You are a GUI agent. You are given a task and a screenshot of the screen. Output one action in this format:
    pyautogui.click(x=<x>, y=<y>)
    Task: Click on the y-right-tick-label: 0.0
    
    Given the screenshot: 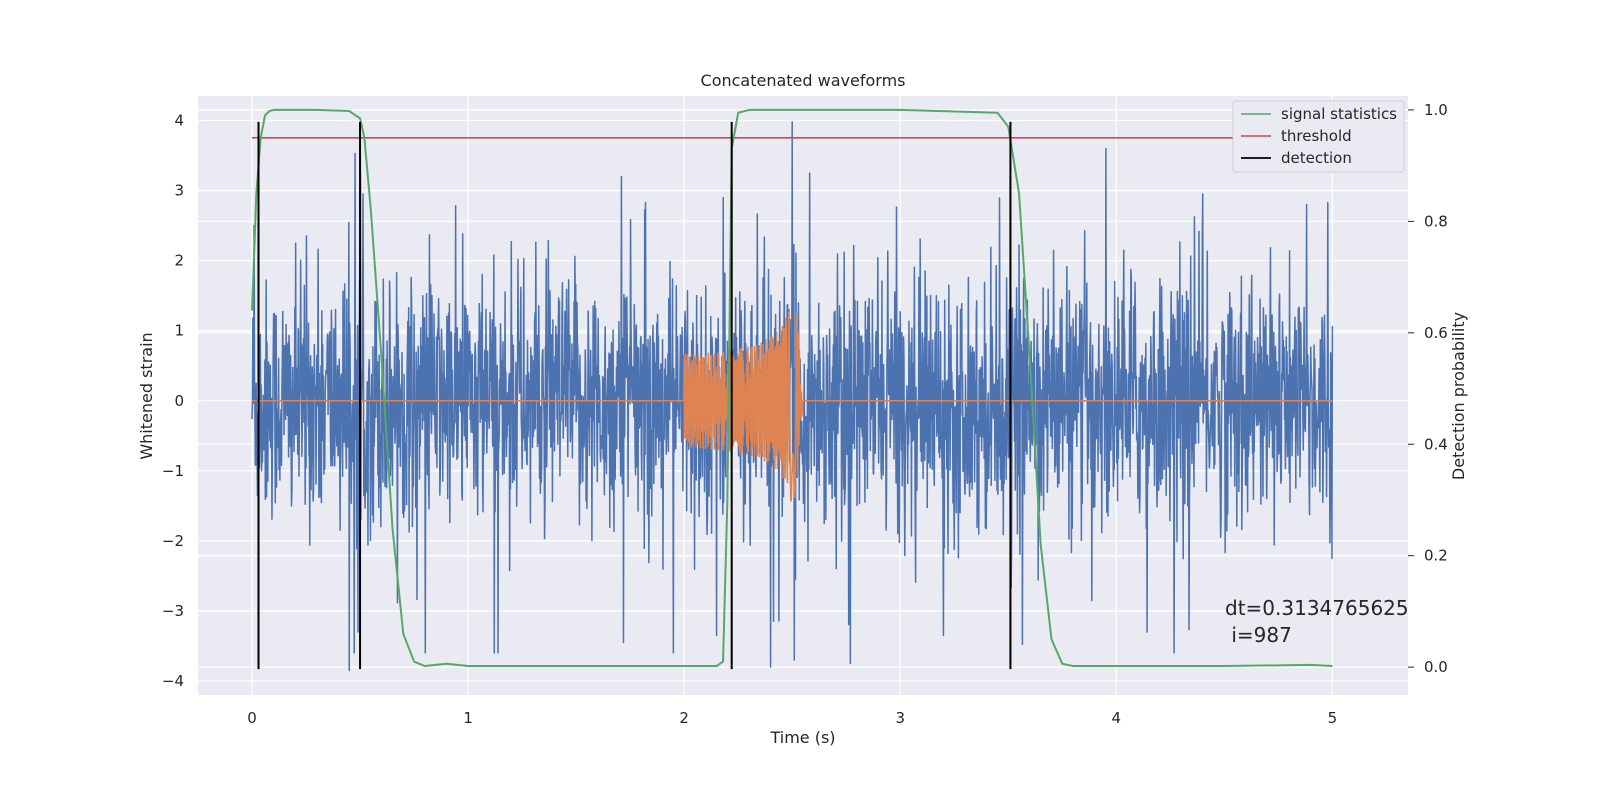 What is the action you would take?
    pyautogui.click(x=1436, y=667)
    